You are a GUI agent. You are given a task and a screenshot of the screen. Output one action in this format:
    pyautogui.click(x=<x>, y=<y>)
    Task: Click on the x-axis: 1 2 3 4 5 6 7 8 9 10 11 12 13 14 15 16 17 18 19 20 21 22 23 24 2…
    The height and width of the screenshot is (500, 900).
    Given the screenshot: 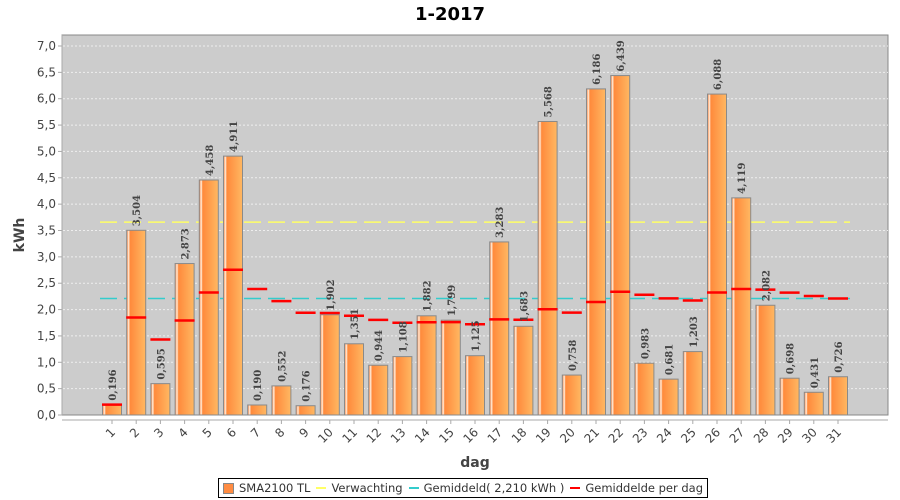 What is the action you would take?
    pyautogui.click(x=475, y=432)
    